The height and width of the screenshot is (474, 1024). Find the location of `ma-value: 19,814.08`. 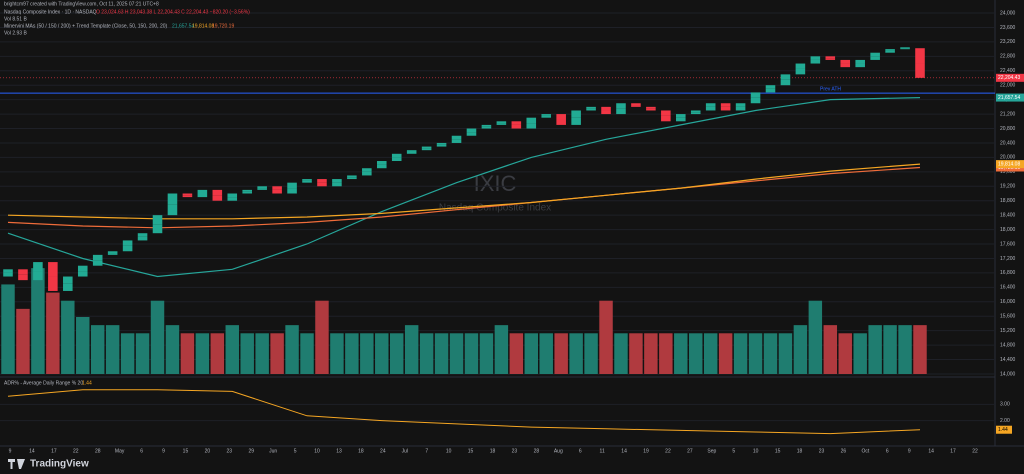

ma-value: 19,814.08 is located at coordinates (203, 26).